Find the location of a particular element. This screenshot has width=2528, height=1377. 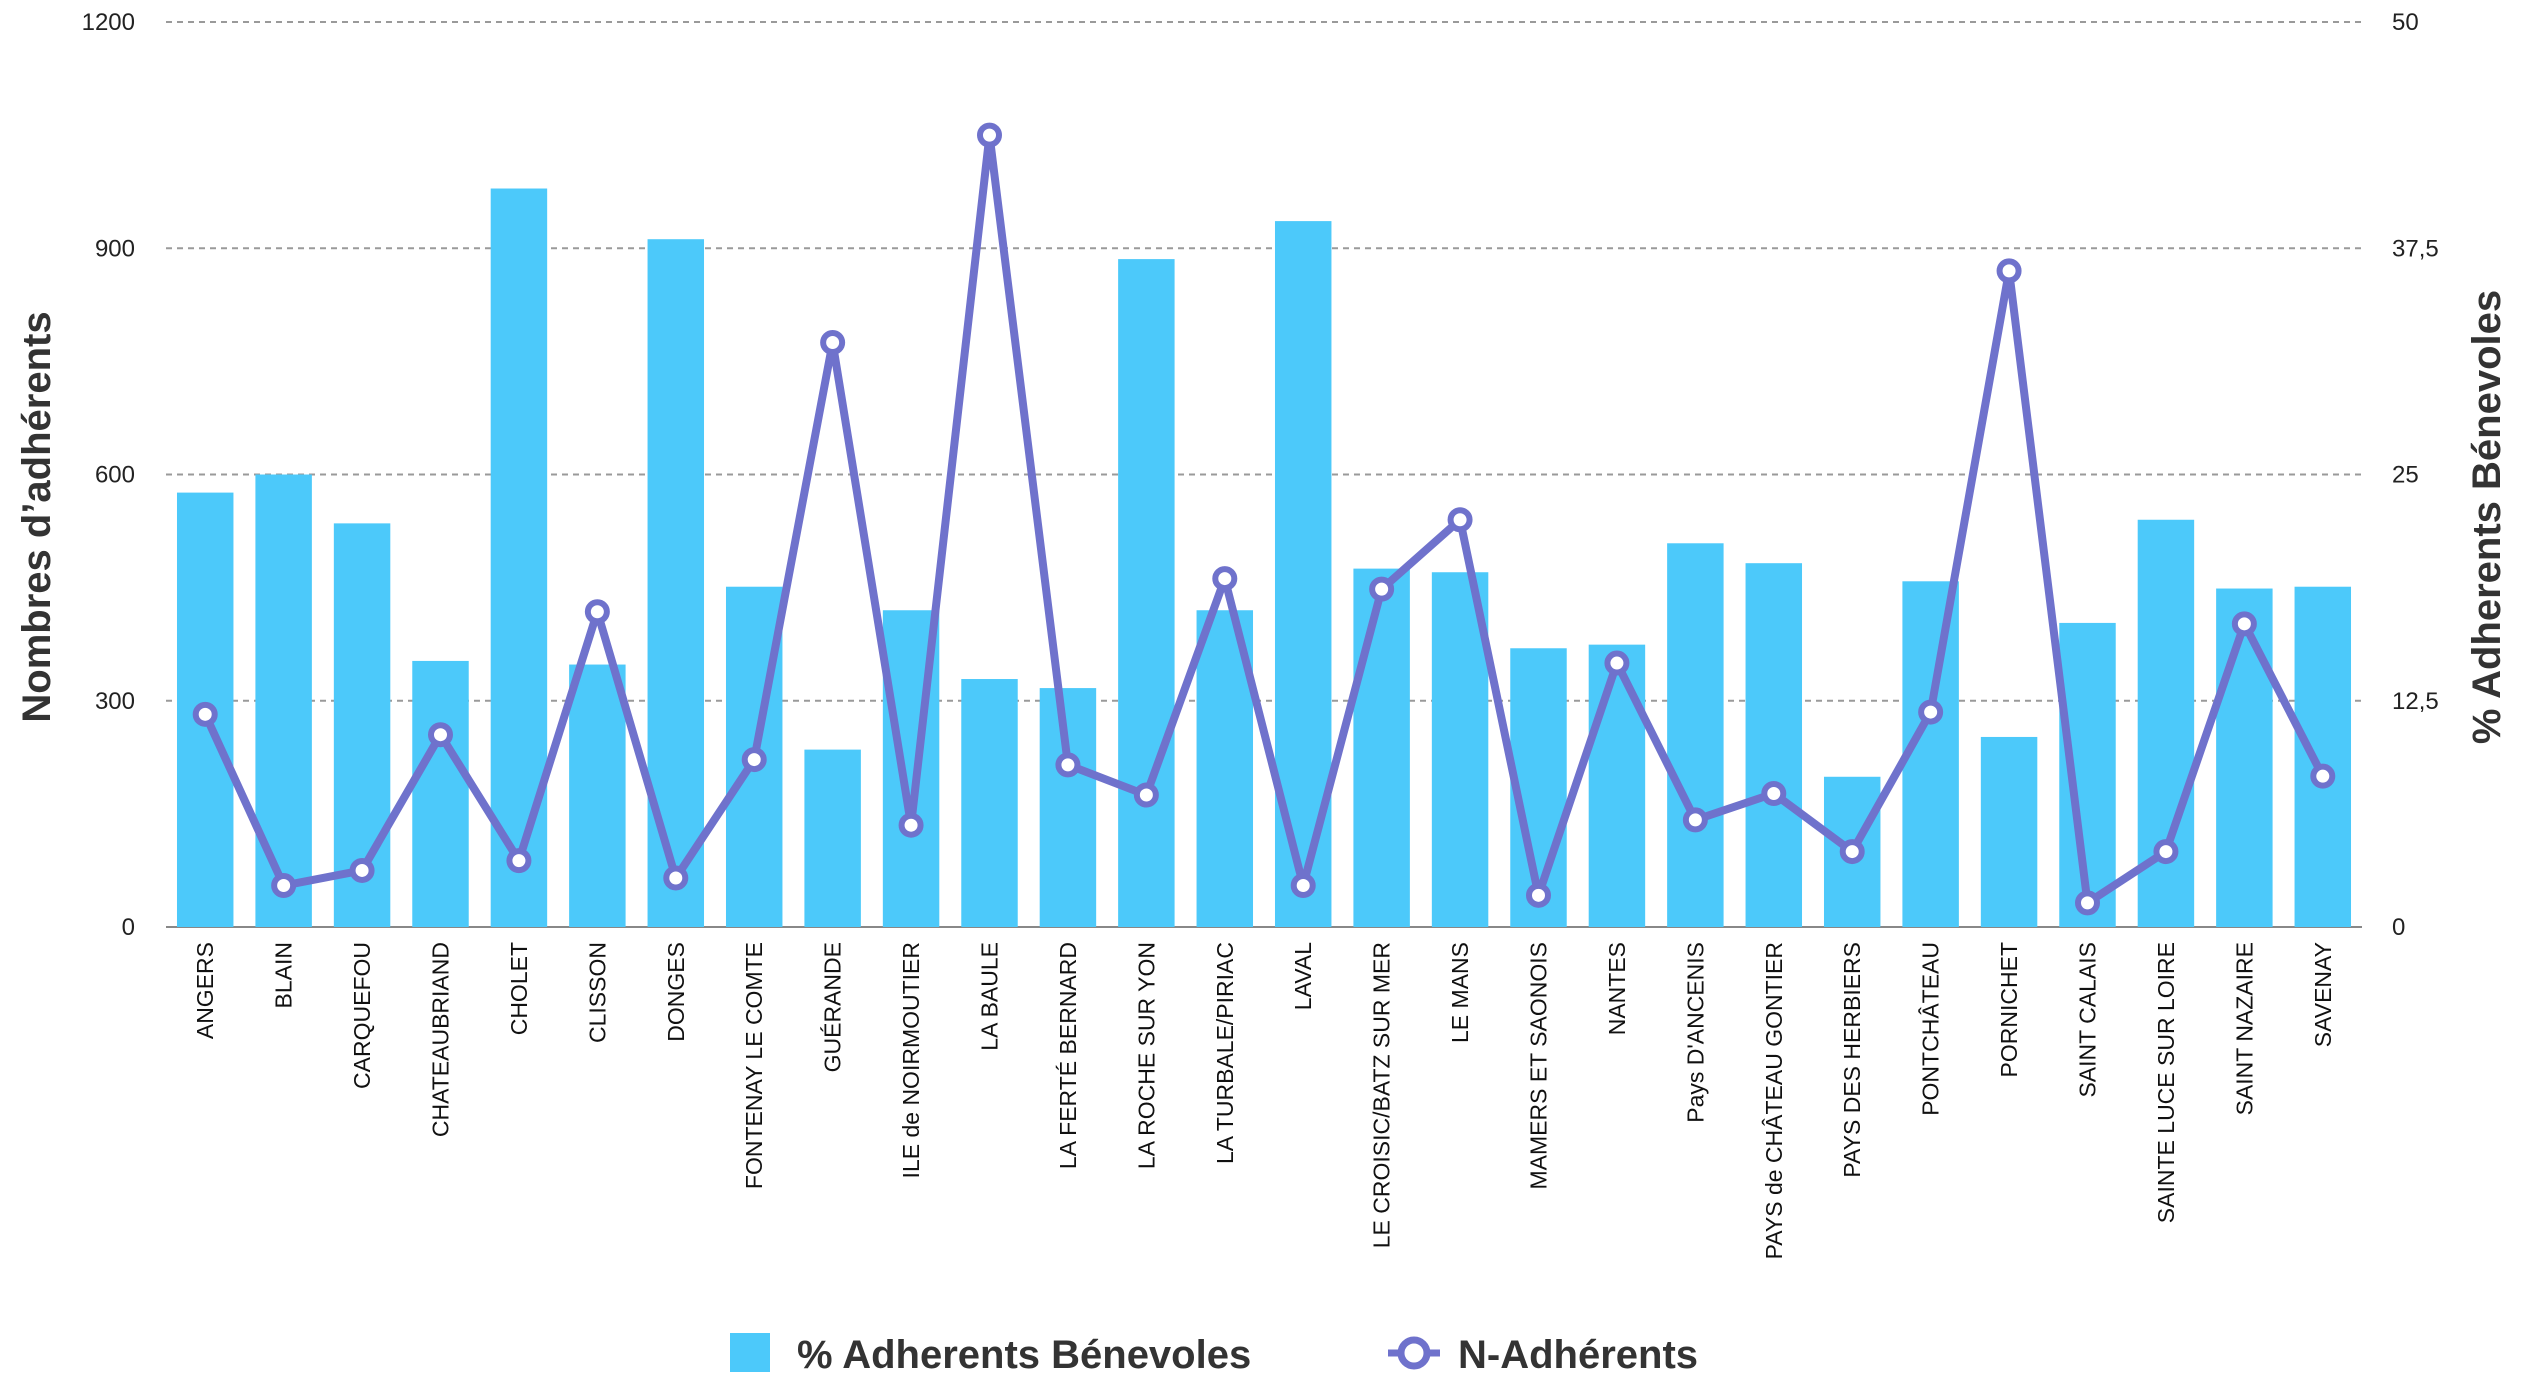

y-axis-right-title: % Adherents Bénevoles is located at coordinates (2487, 517).